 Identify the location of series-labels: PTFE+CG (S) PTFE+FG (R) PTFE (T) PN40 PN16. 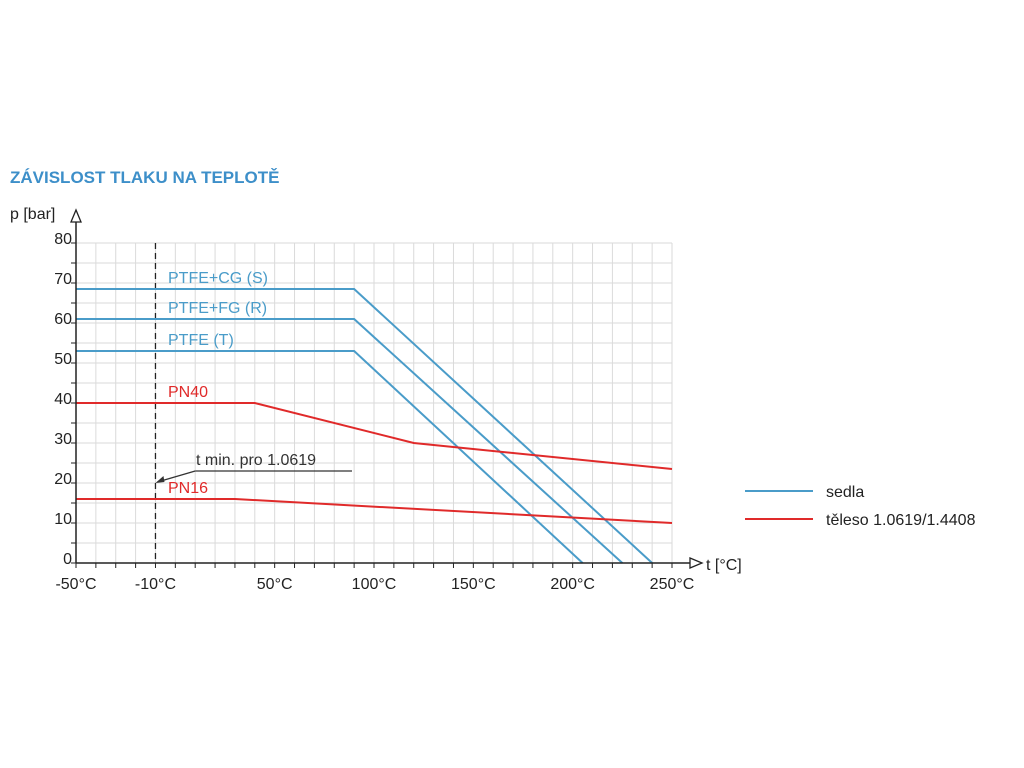
(218, 383).